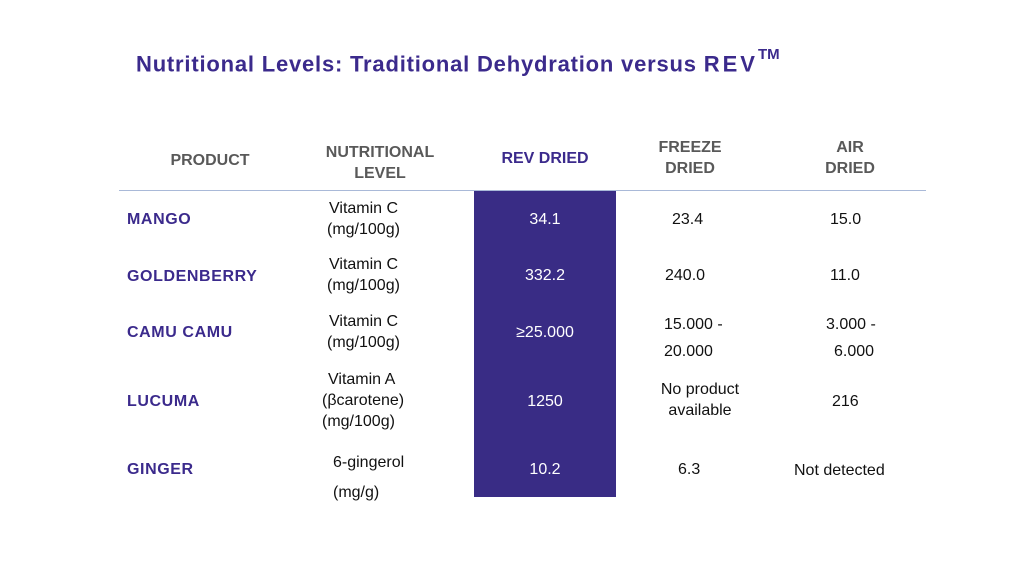 This screenshot has width=1024, height=576. I want to click on header-air-dried: AIR DRIED, so click(850, 158).